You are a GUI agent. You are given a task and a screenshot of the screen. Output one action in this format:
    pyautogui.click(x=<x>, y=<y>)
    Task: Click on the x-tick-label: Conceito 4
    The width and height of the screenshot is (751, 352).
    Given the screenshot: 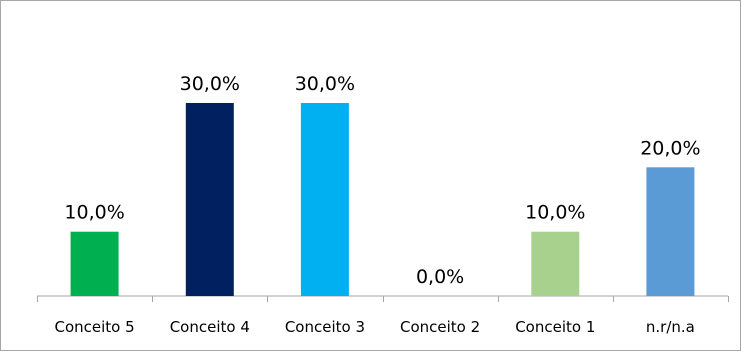 What is the action you would take?
    pyautogui.click(x=210, y=327)
    